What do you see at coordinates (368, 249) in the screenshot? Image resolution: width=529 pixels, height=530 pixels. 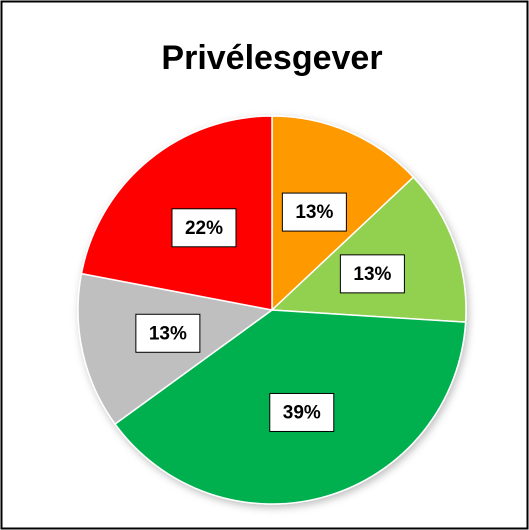 I see `pie-slice` at bounding box center [368, 249].